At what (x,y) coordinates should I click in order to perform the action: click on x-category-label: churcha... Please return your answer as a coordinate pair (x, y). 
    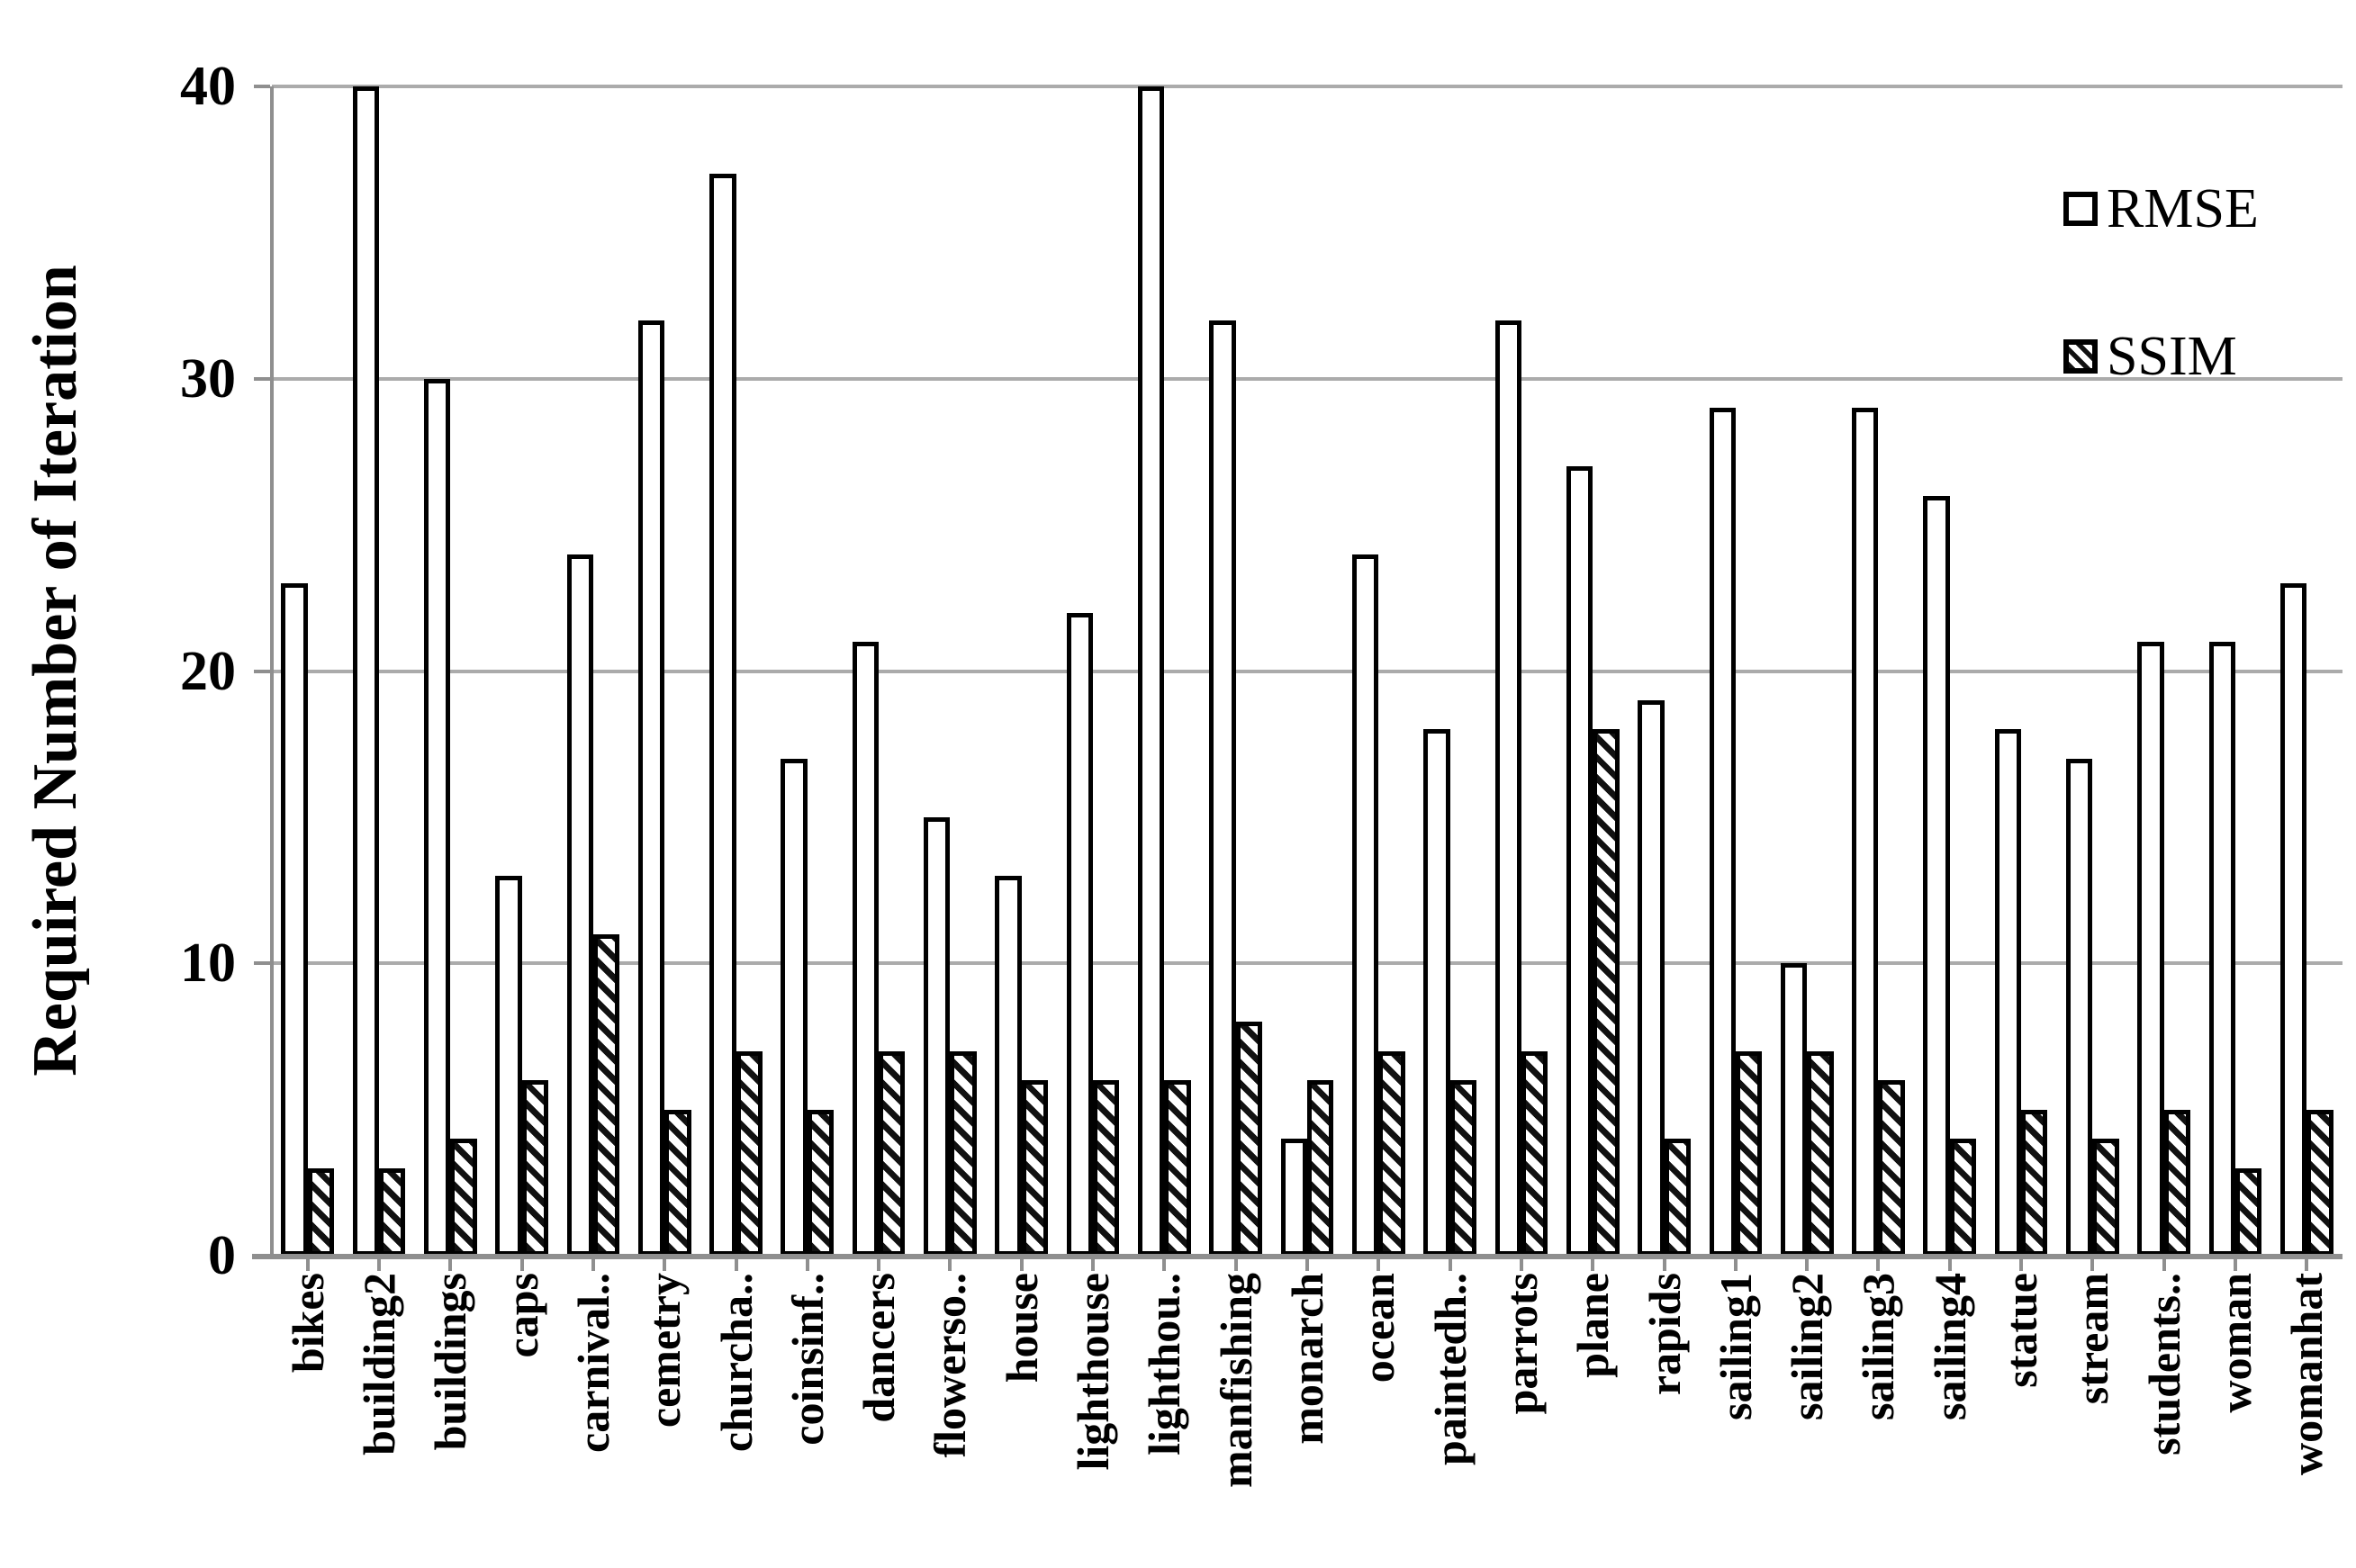
    Looking at the image, I should click on (736, 1363).